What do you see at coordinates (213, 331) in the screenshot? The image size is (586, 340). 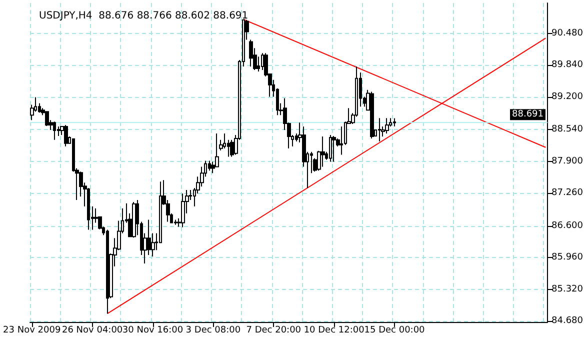 I see `x-tick-label: 3 Dec 08:00` at bounding box center [213, 331].